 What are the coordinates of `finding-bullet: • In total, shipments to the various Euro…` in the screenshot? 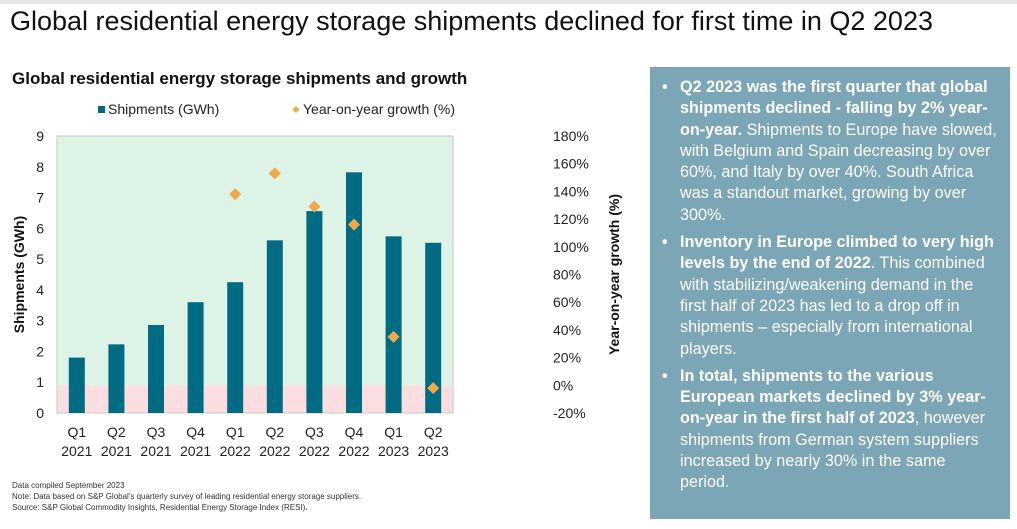 It's located at (829, 430).